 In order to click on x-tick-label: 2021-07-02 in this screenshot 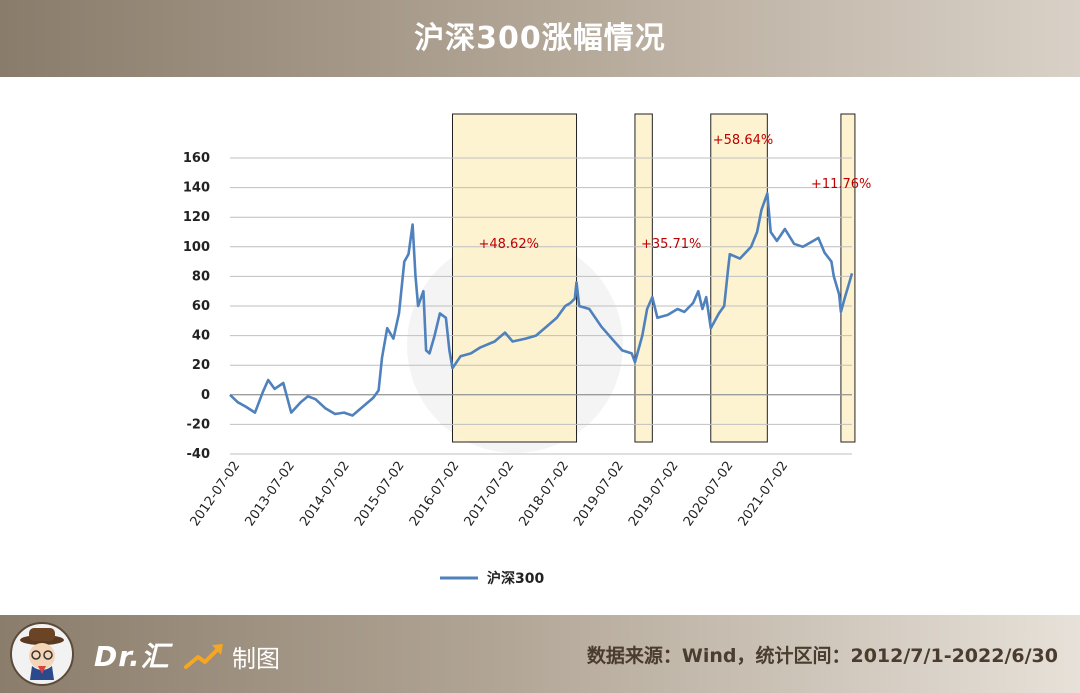, I will do `click(764, 494)`.